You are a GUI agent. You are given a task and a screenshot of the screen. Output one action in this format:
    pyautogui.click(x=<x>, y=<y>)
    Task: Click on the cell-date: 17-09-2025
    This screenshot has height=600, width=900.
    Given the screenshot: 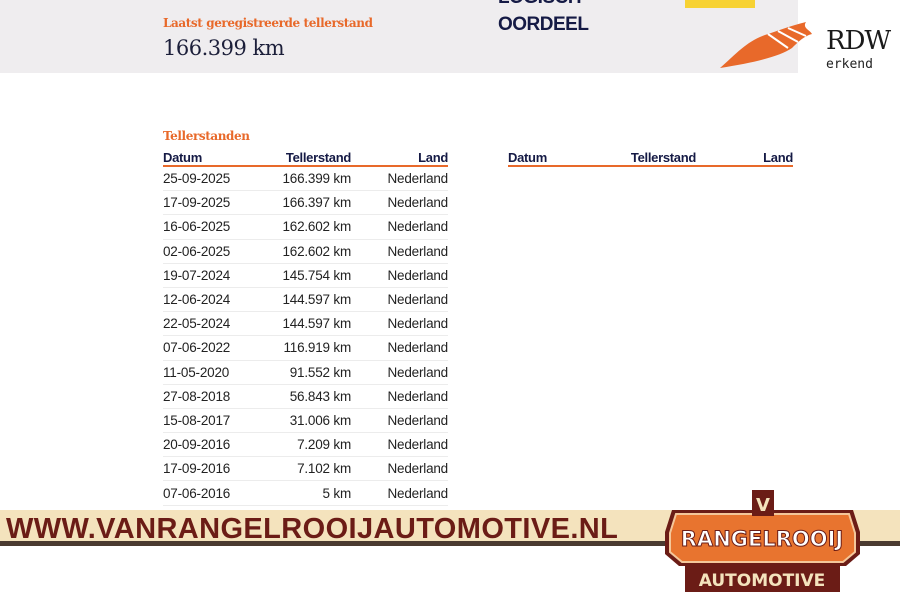 What is the action you would take?
    pyautogui.click(x=197, y=203)
    